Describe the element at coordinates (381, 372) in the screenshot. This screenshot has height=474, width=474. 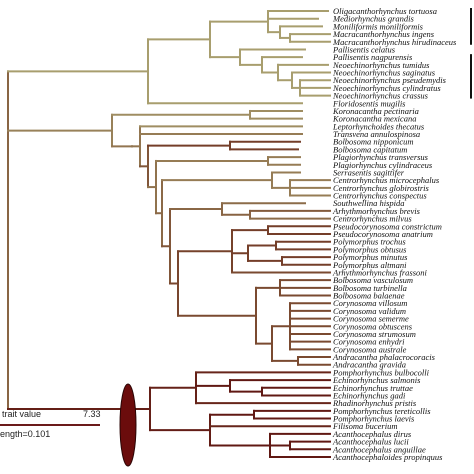
I see `taxon-label: Pomphorhynchus bulbocolli` at that location.